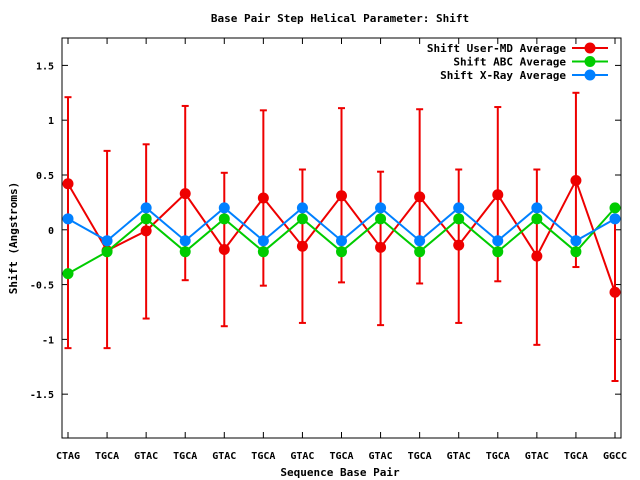  Describe the element at coordinates (340, 18) in the screenshot. I see `chart-title: Base Pair Step Helical Parameter: Shift` at that location.